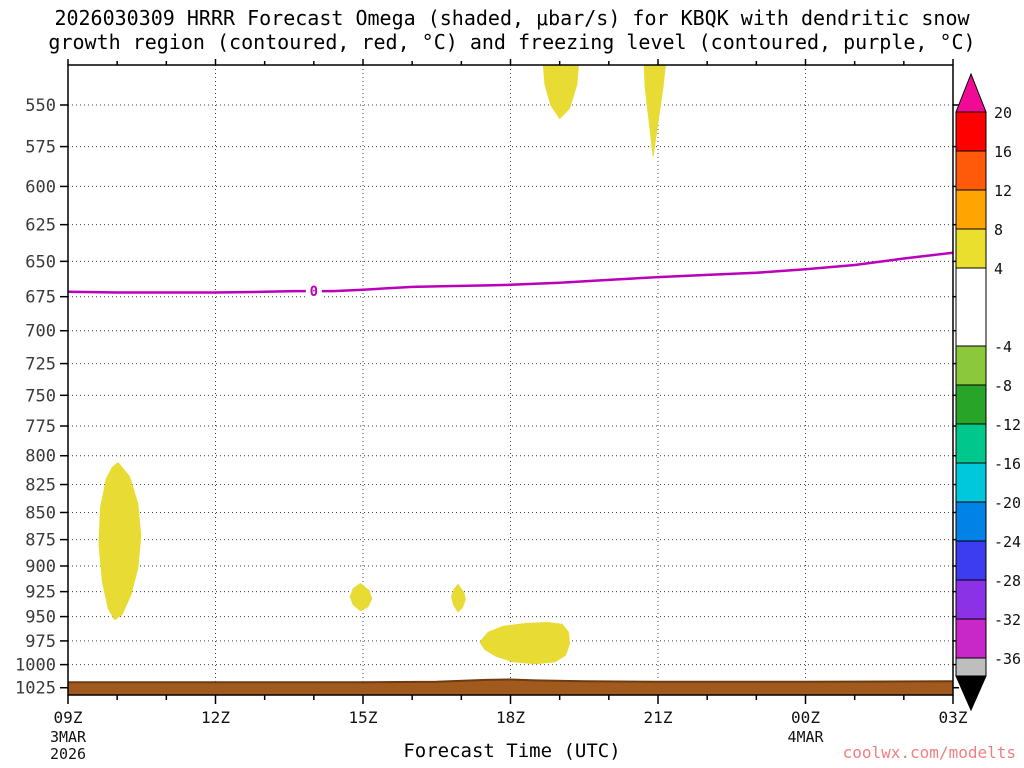 The height and width of the screenshot is (768, 1024). Describe the element at coordinates (40, 106) in the screenshot. I see `svg-text: 550` at that location.